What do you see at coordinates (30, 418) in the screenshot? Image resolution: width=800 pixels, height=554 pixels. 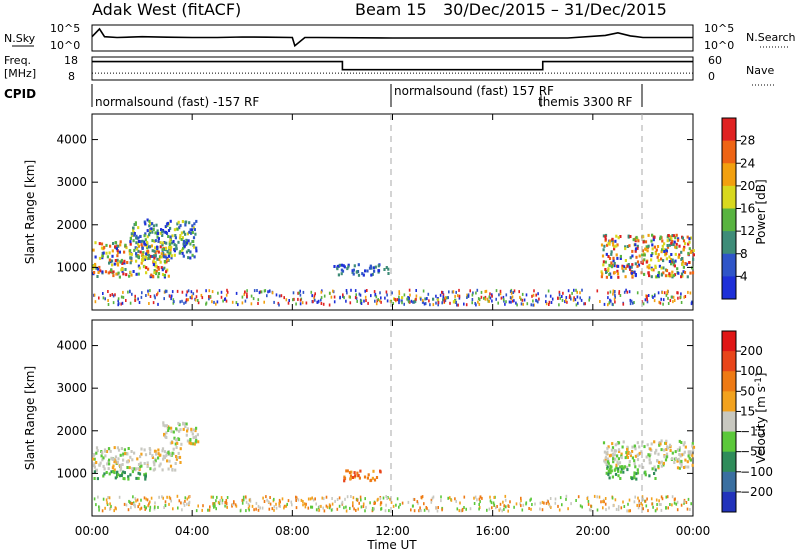 I see `velocity-y-label: Slant Range [km]` at bounding box center [30, 418].